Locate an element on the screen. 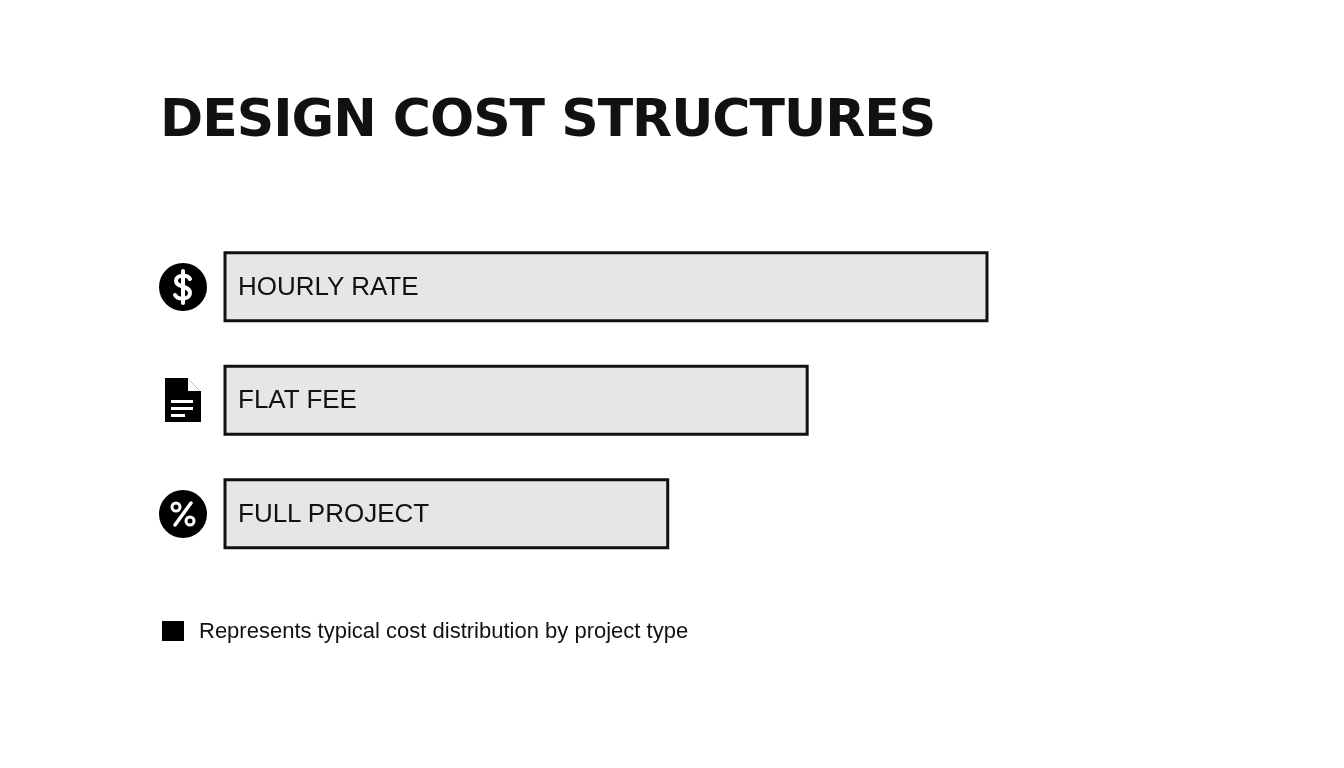 The image size is (1344, 768). text: Represents typical cost distribution by project type is located at coordinates (444, 631).